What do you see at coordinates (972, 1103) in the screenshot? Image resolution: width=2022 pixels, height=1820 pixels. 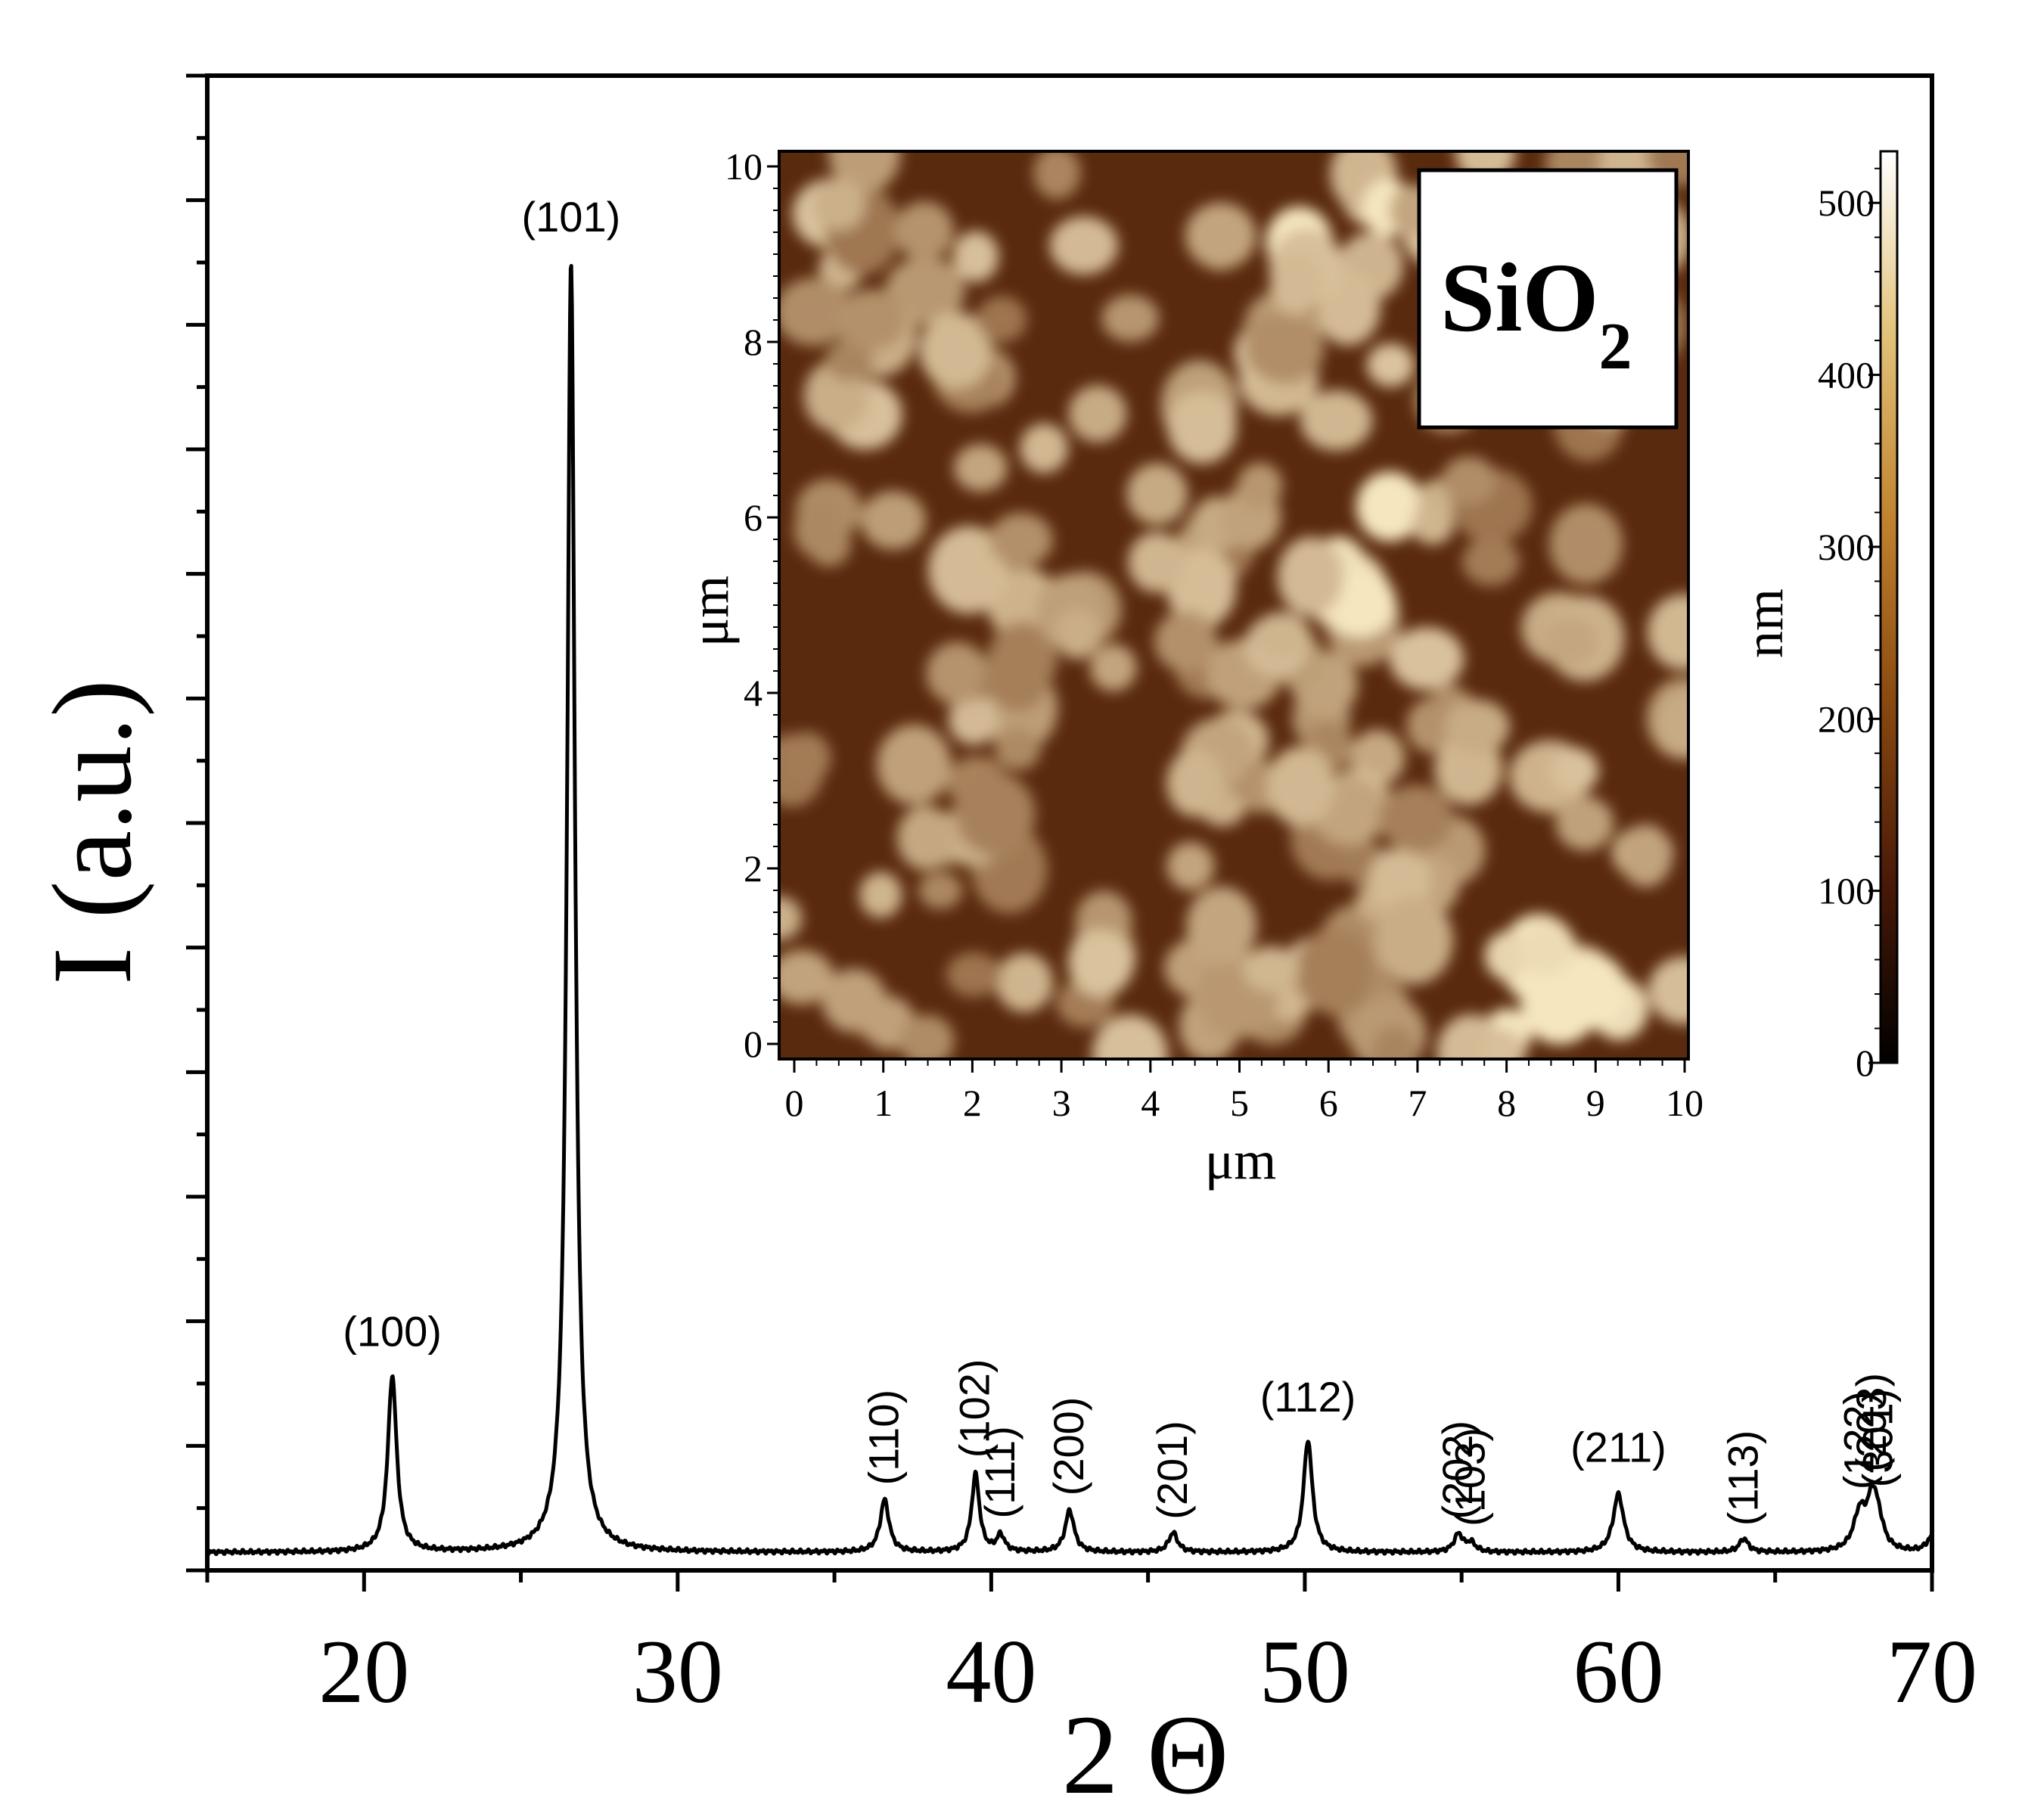 I see `afm-x-tick-label: 2` at bounding box center [972, 1103].